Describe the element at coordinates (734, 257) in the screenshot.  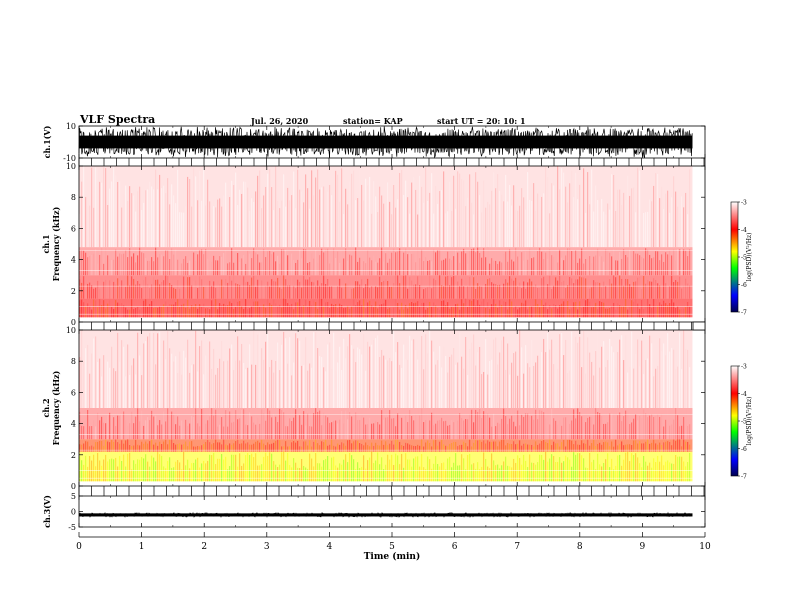
I see `colorbar` at that location.